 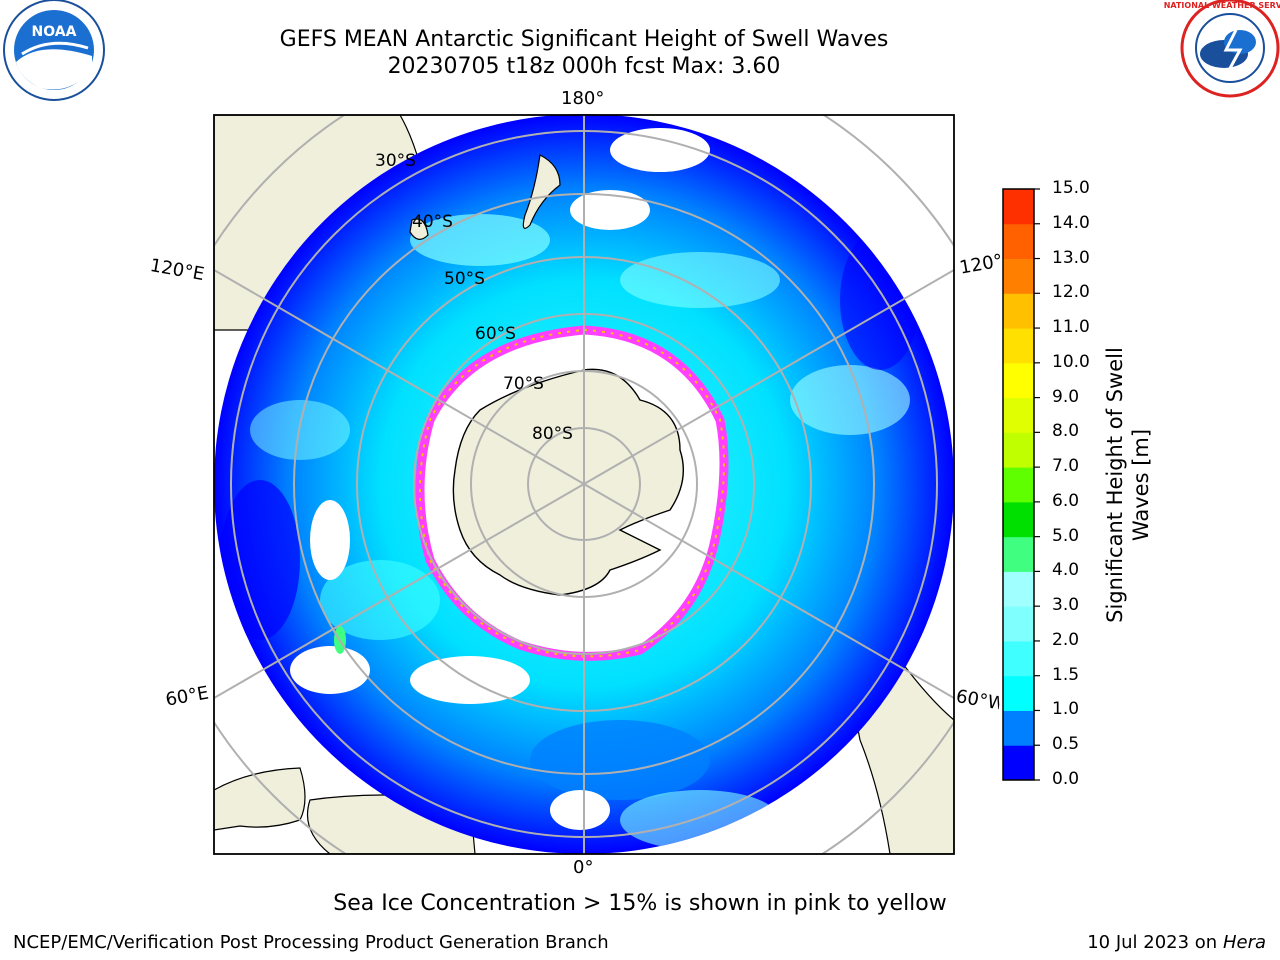 I want to click on nws-logo-text: NATIONAL WEATHER SERVICE, so click(x=1222, y=5).